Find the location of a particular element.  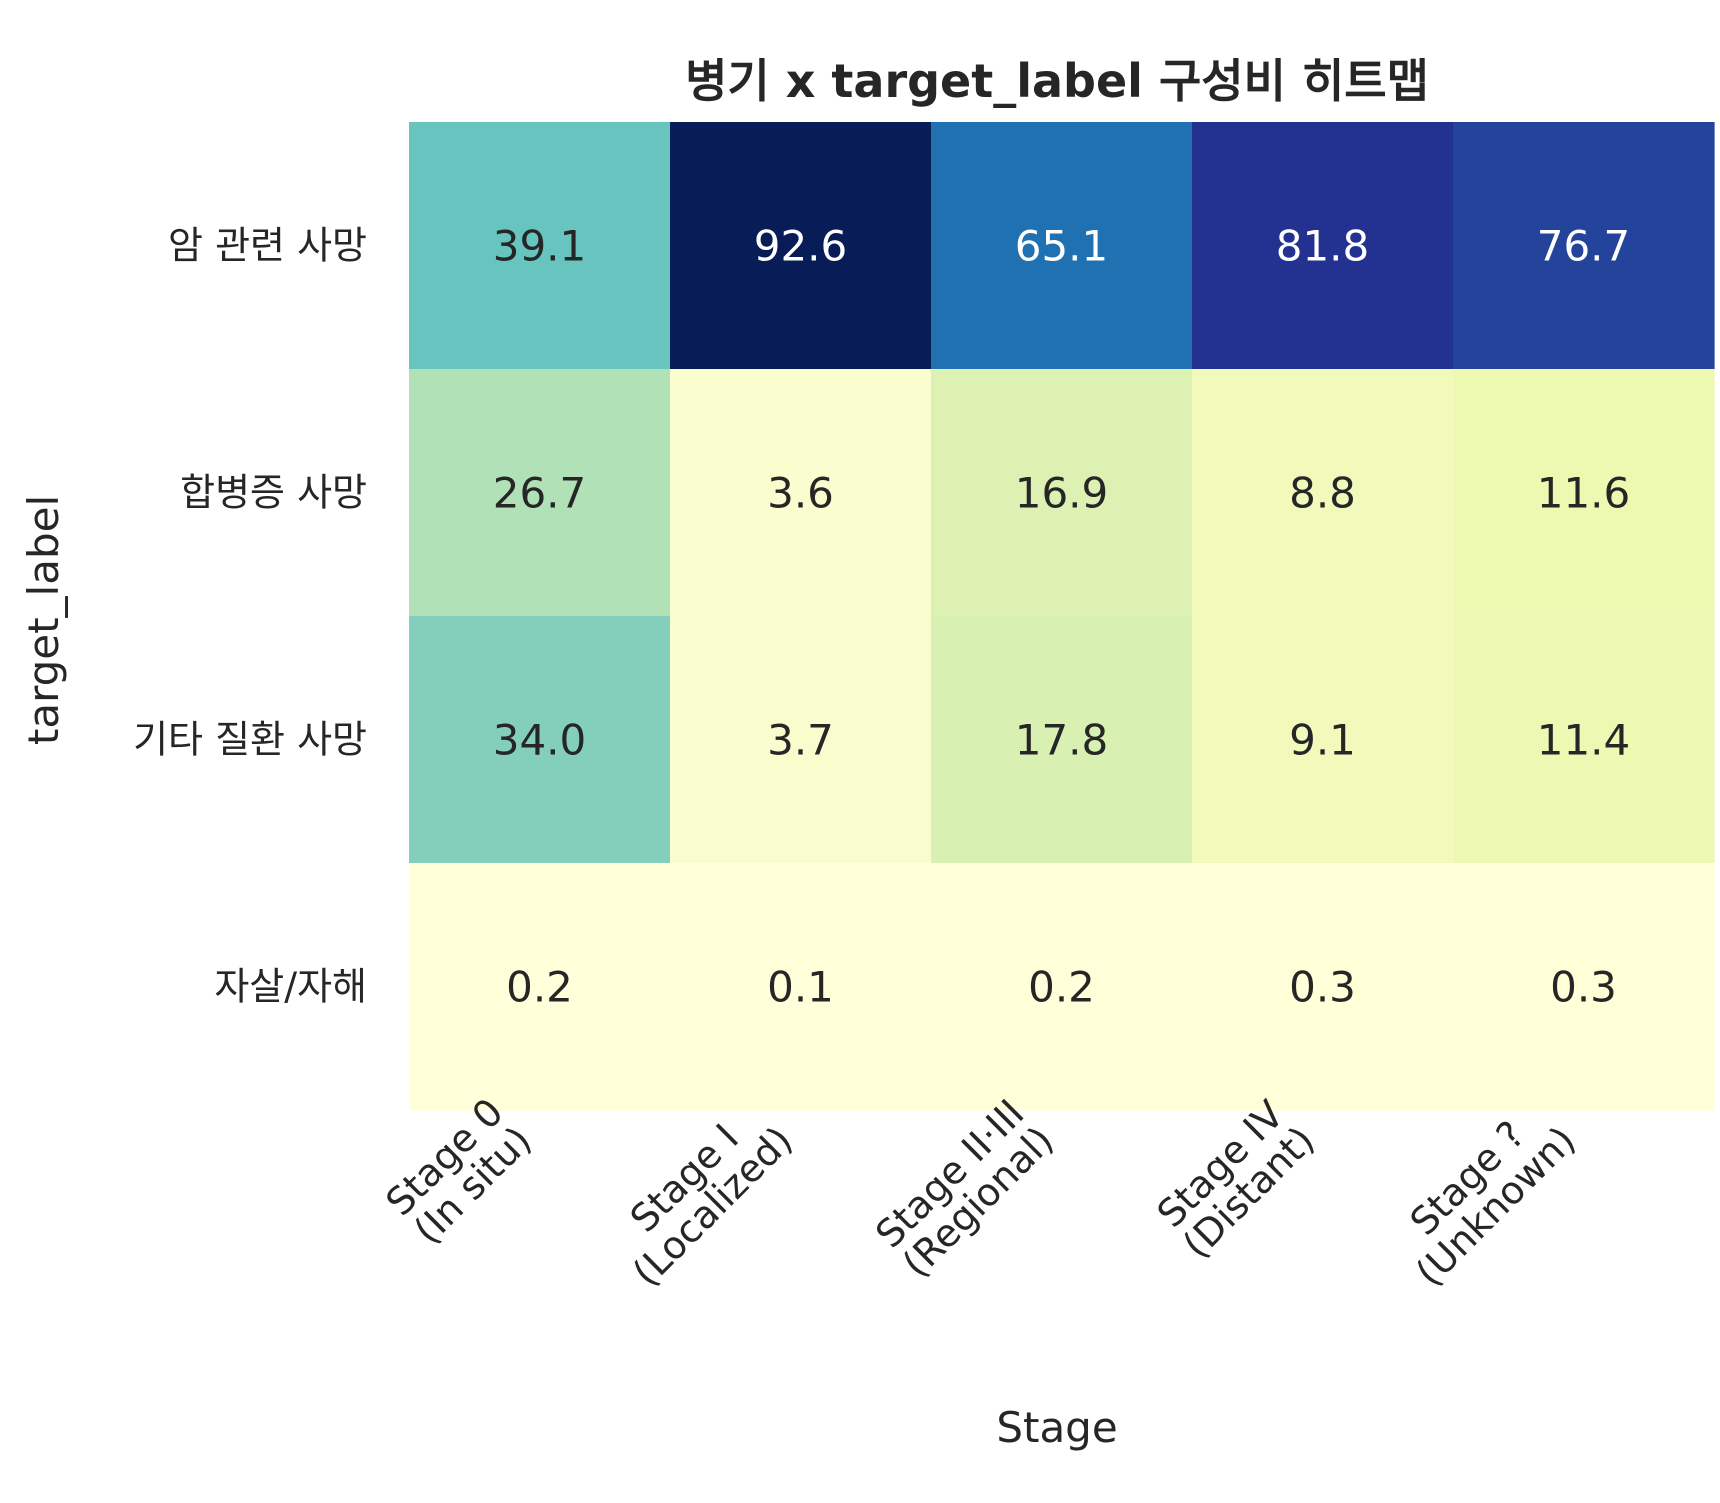

y-tick-label-0: 암 관련 사망 is located at coordinates (267, 246).